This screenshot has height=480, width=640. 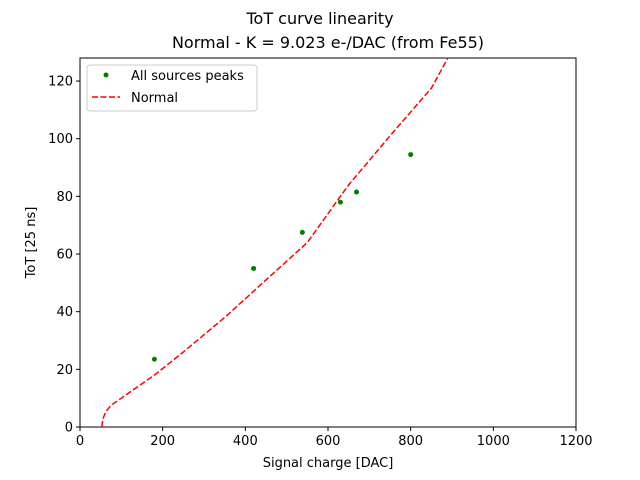 What do you see at coordinates (493, 441) in the screenshot?
I see `x-tick-label: 1000` at bounding box center [493, 441].